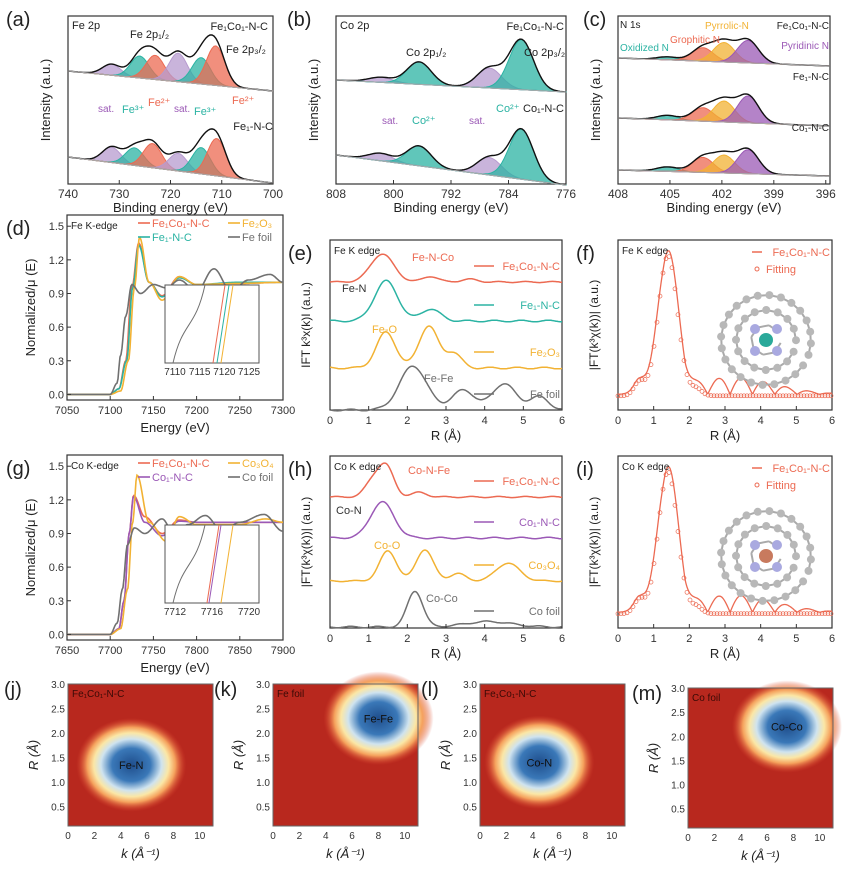 This screenshot has height=870, width=851. What do you see at coordinates (523, 421) in the screenshot?
I see `x-tick-label: 5` at bounding box center [523, 421].